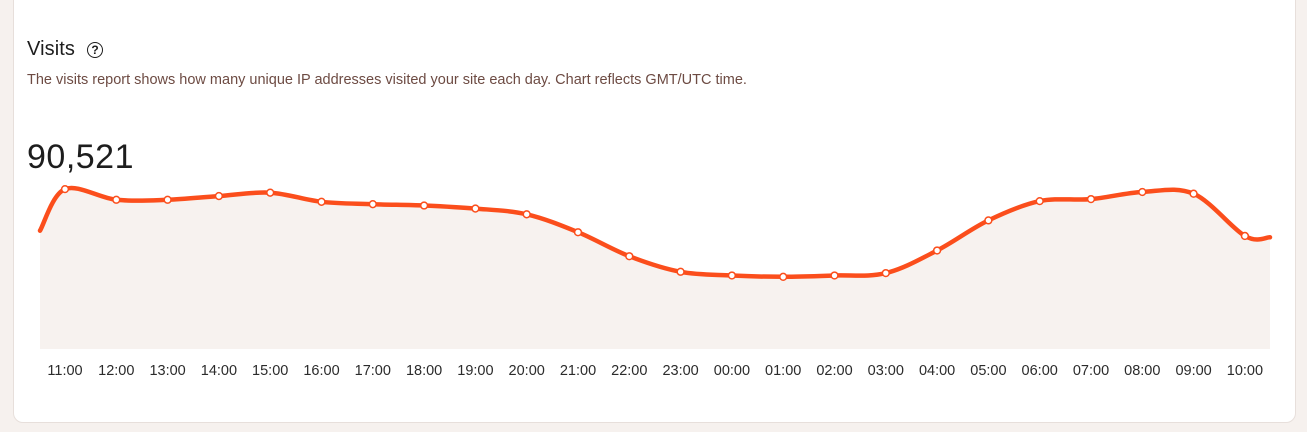  What do you see at coordinates (167, 371) in the screenshot?
I see `x-tick-label: 13:00` at bounding box center [167, 371].